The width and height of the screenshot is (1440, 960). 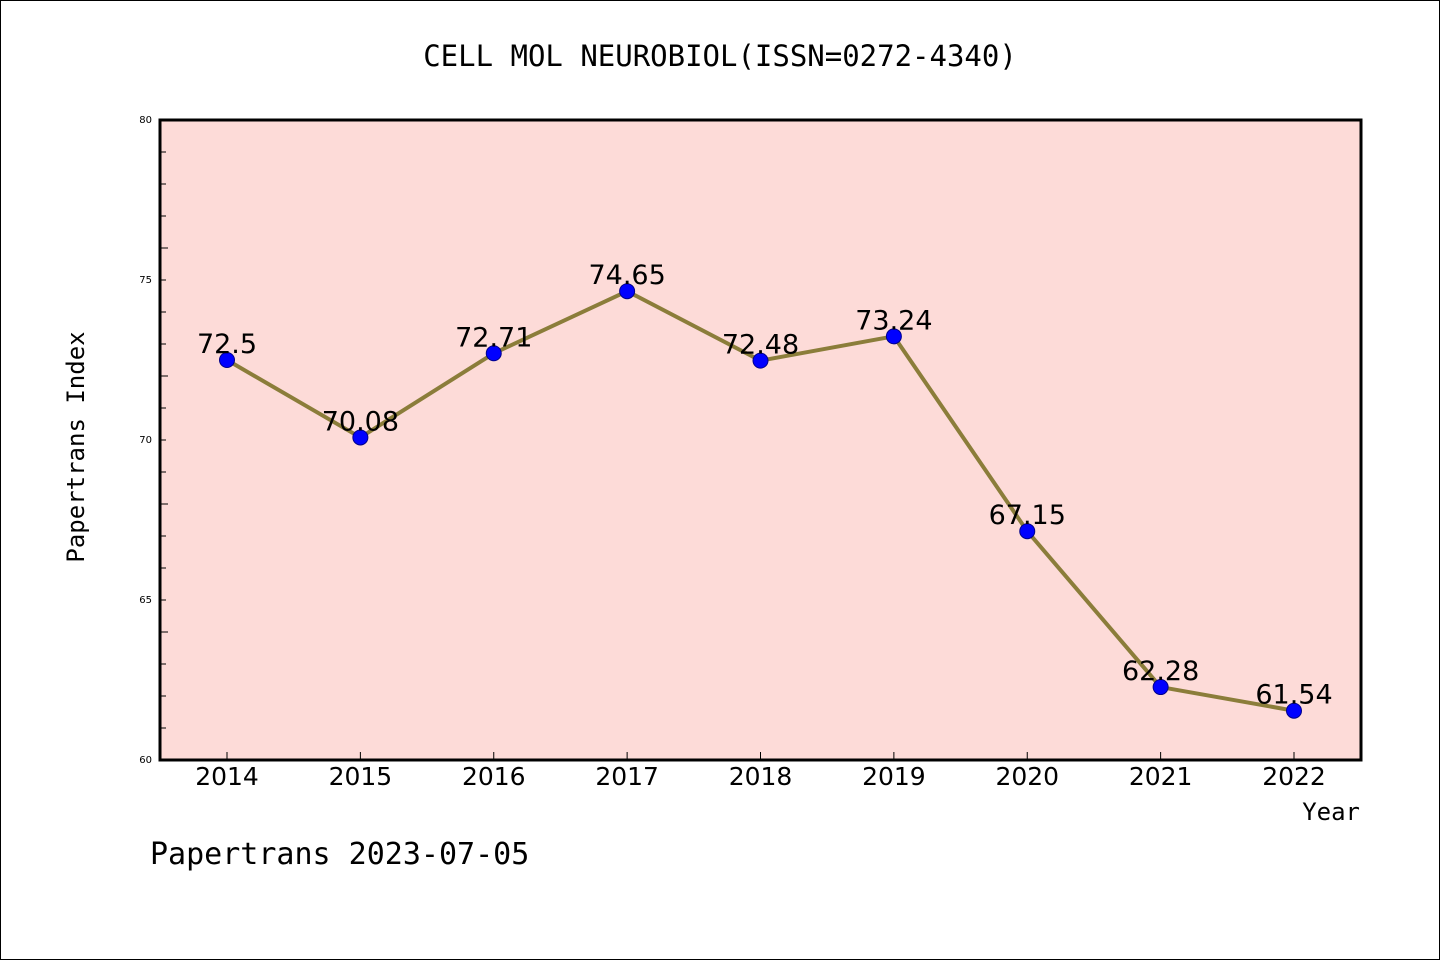 I want to click on data-label: 67.15, so click(x=1027, y=515).